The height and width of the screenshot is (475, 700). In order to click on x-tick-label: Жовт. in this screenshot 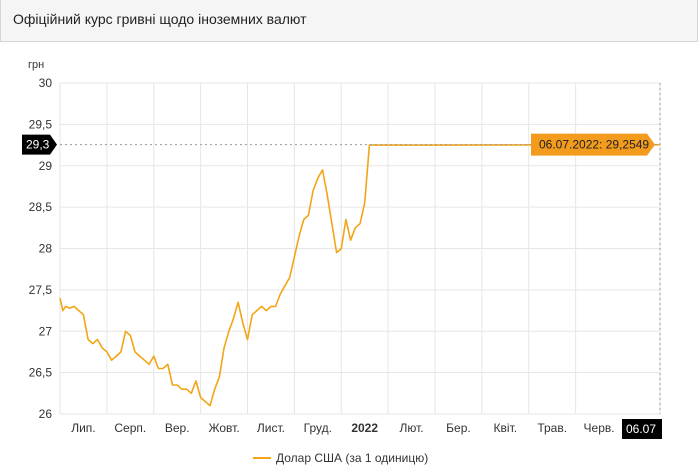, I will do `click(223, 428)`.